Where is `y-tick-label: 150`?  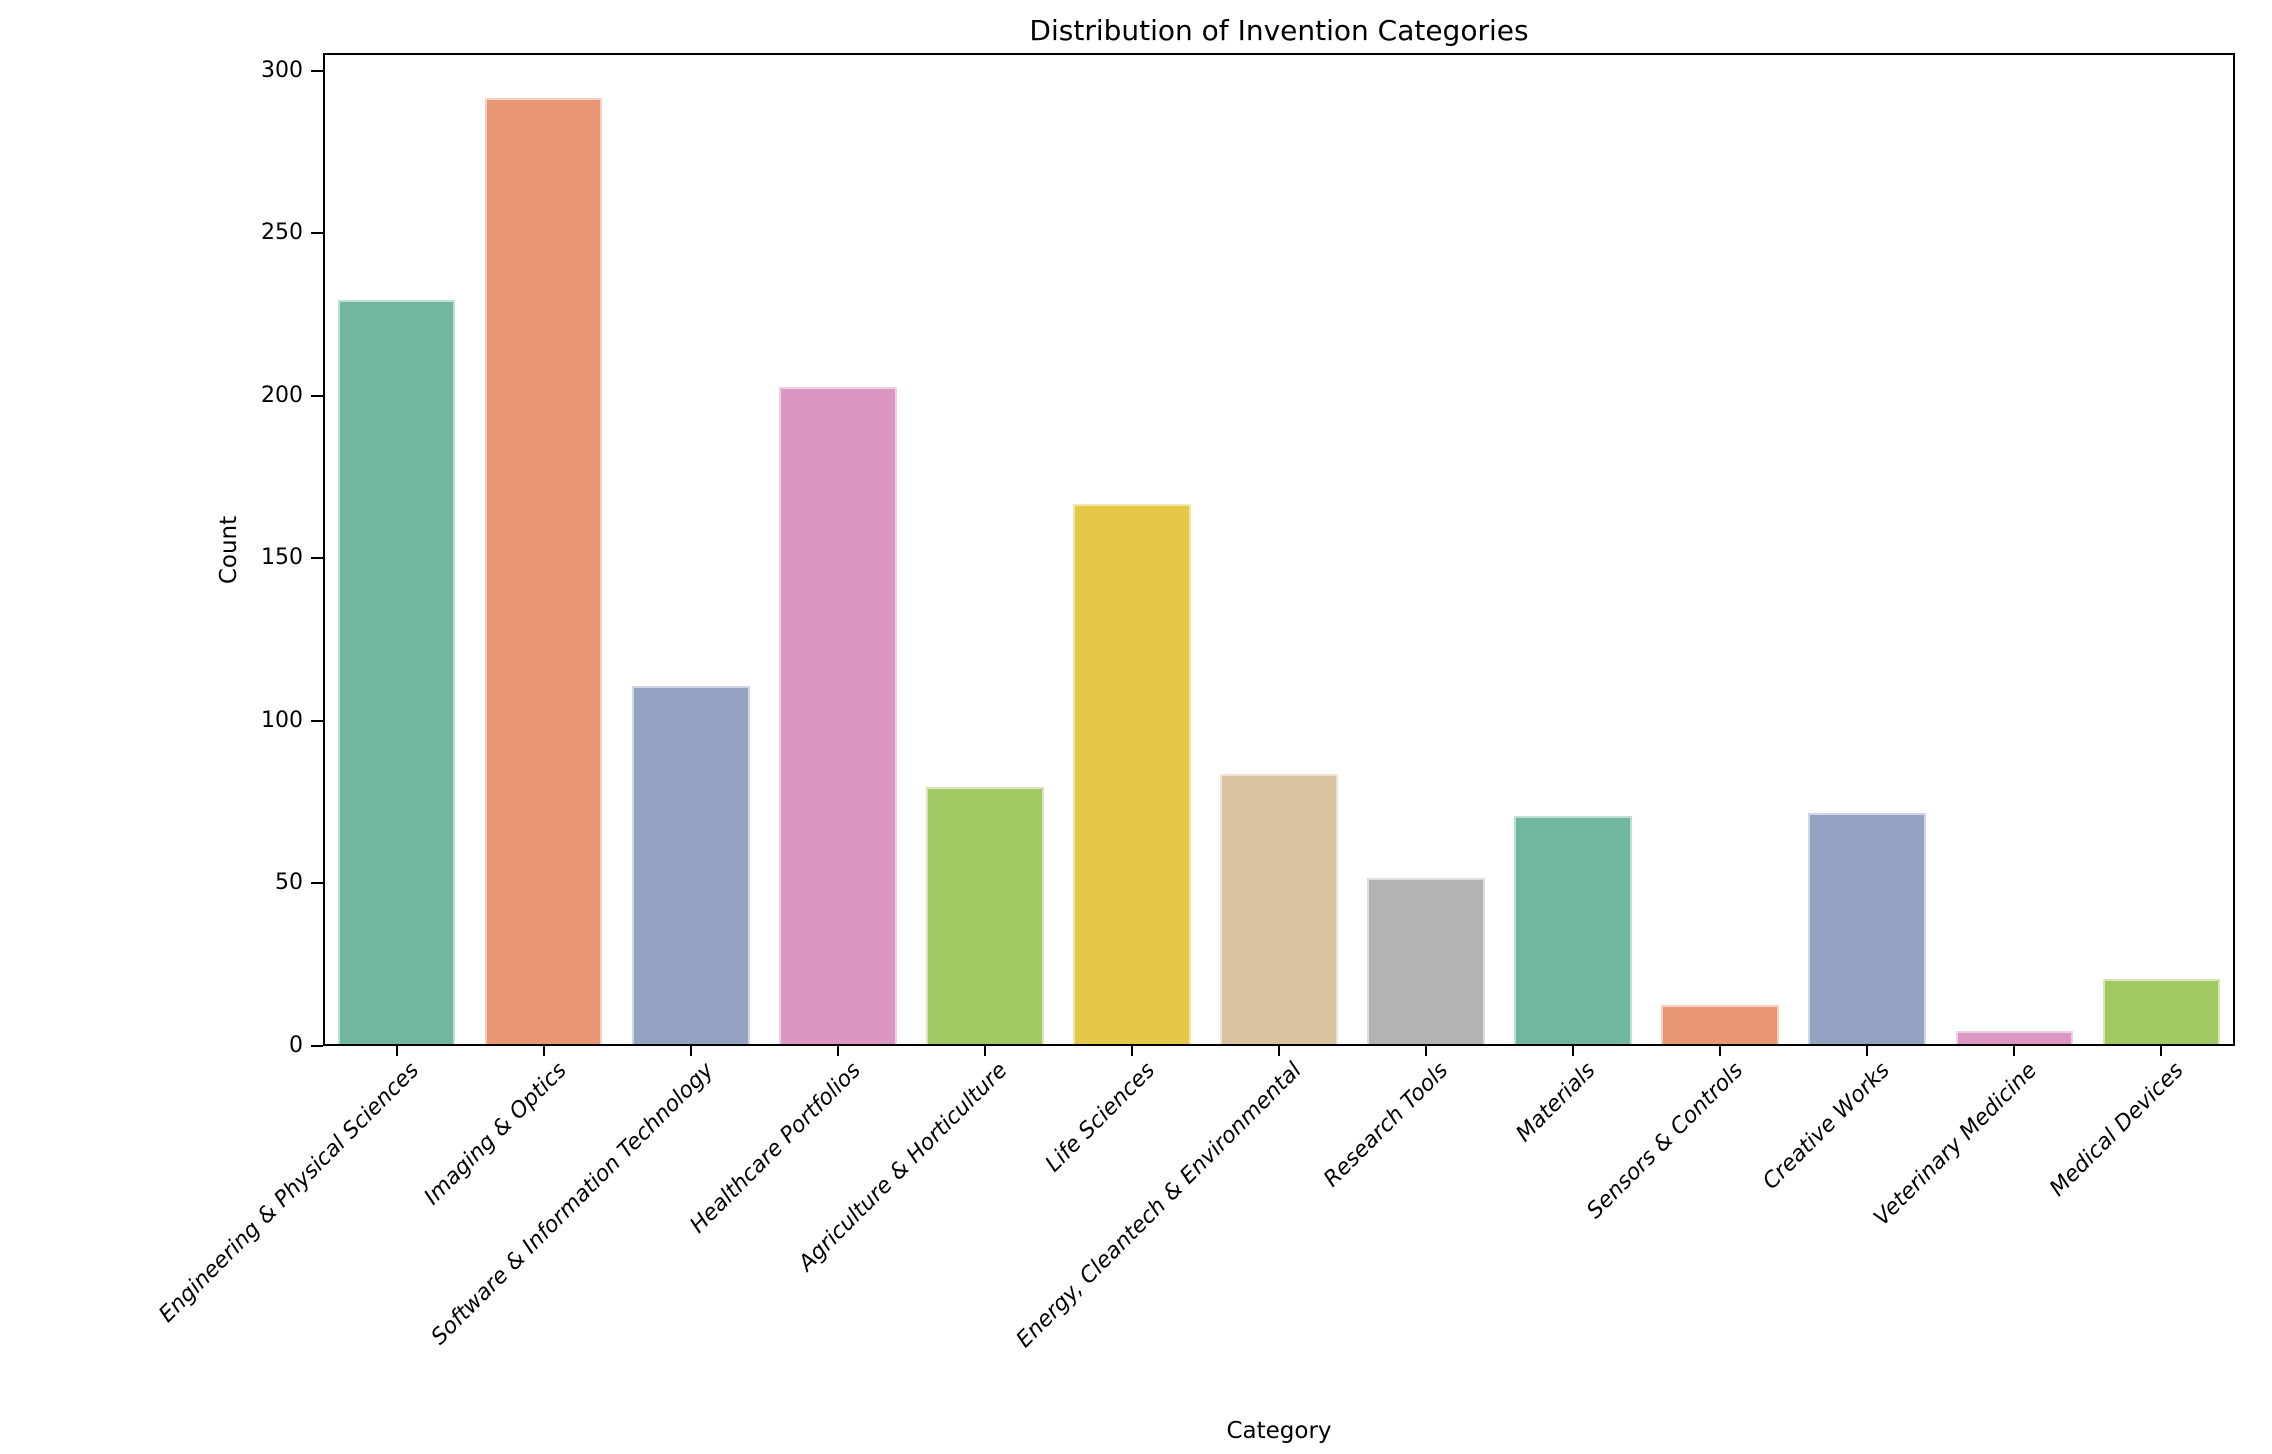
y-tick-label: 150 is located at coordinates (282, 558).